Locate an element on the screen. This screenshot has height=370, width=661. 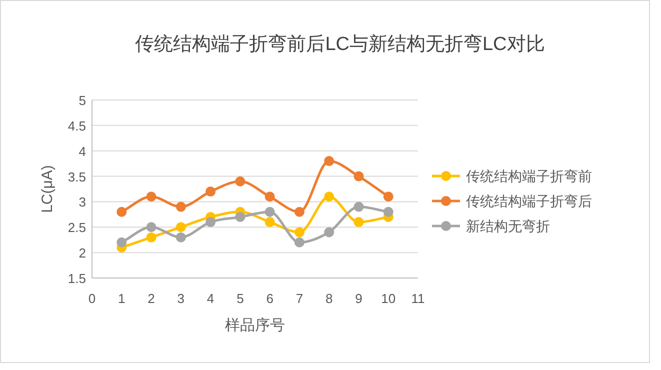
x-tick-label: 2 is located at coordinates (151, 298).